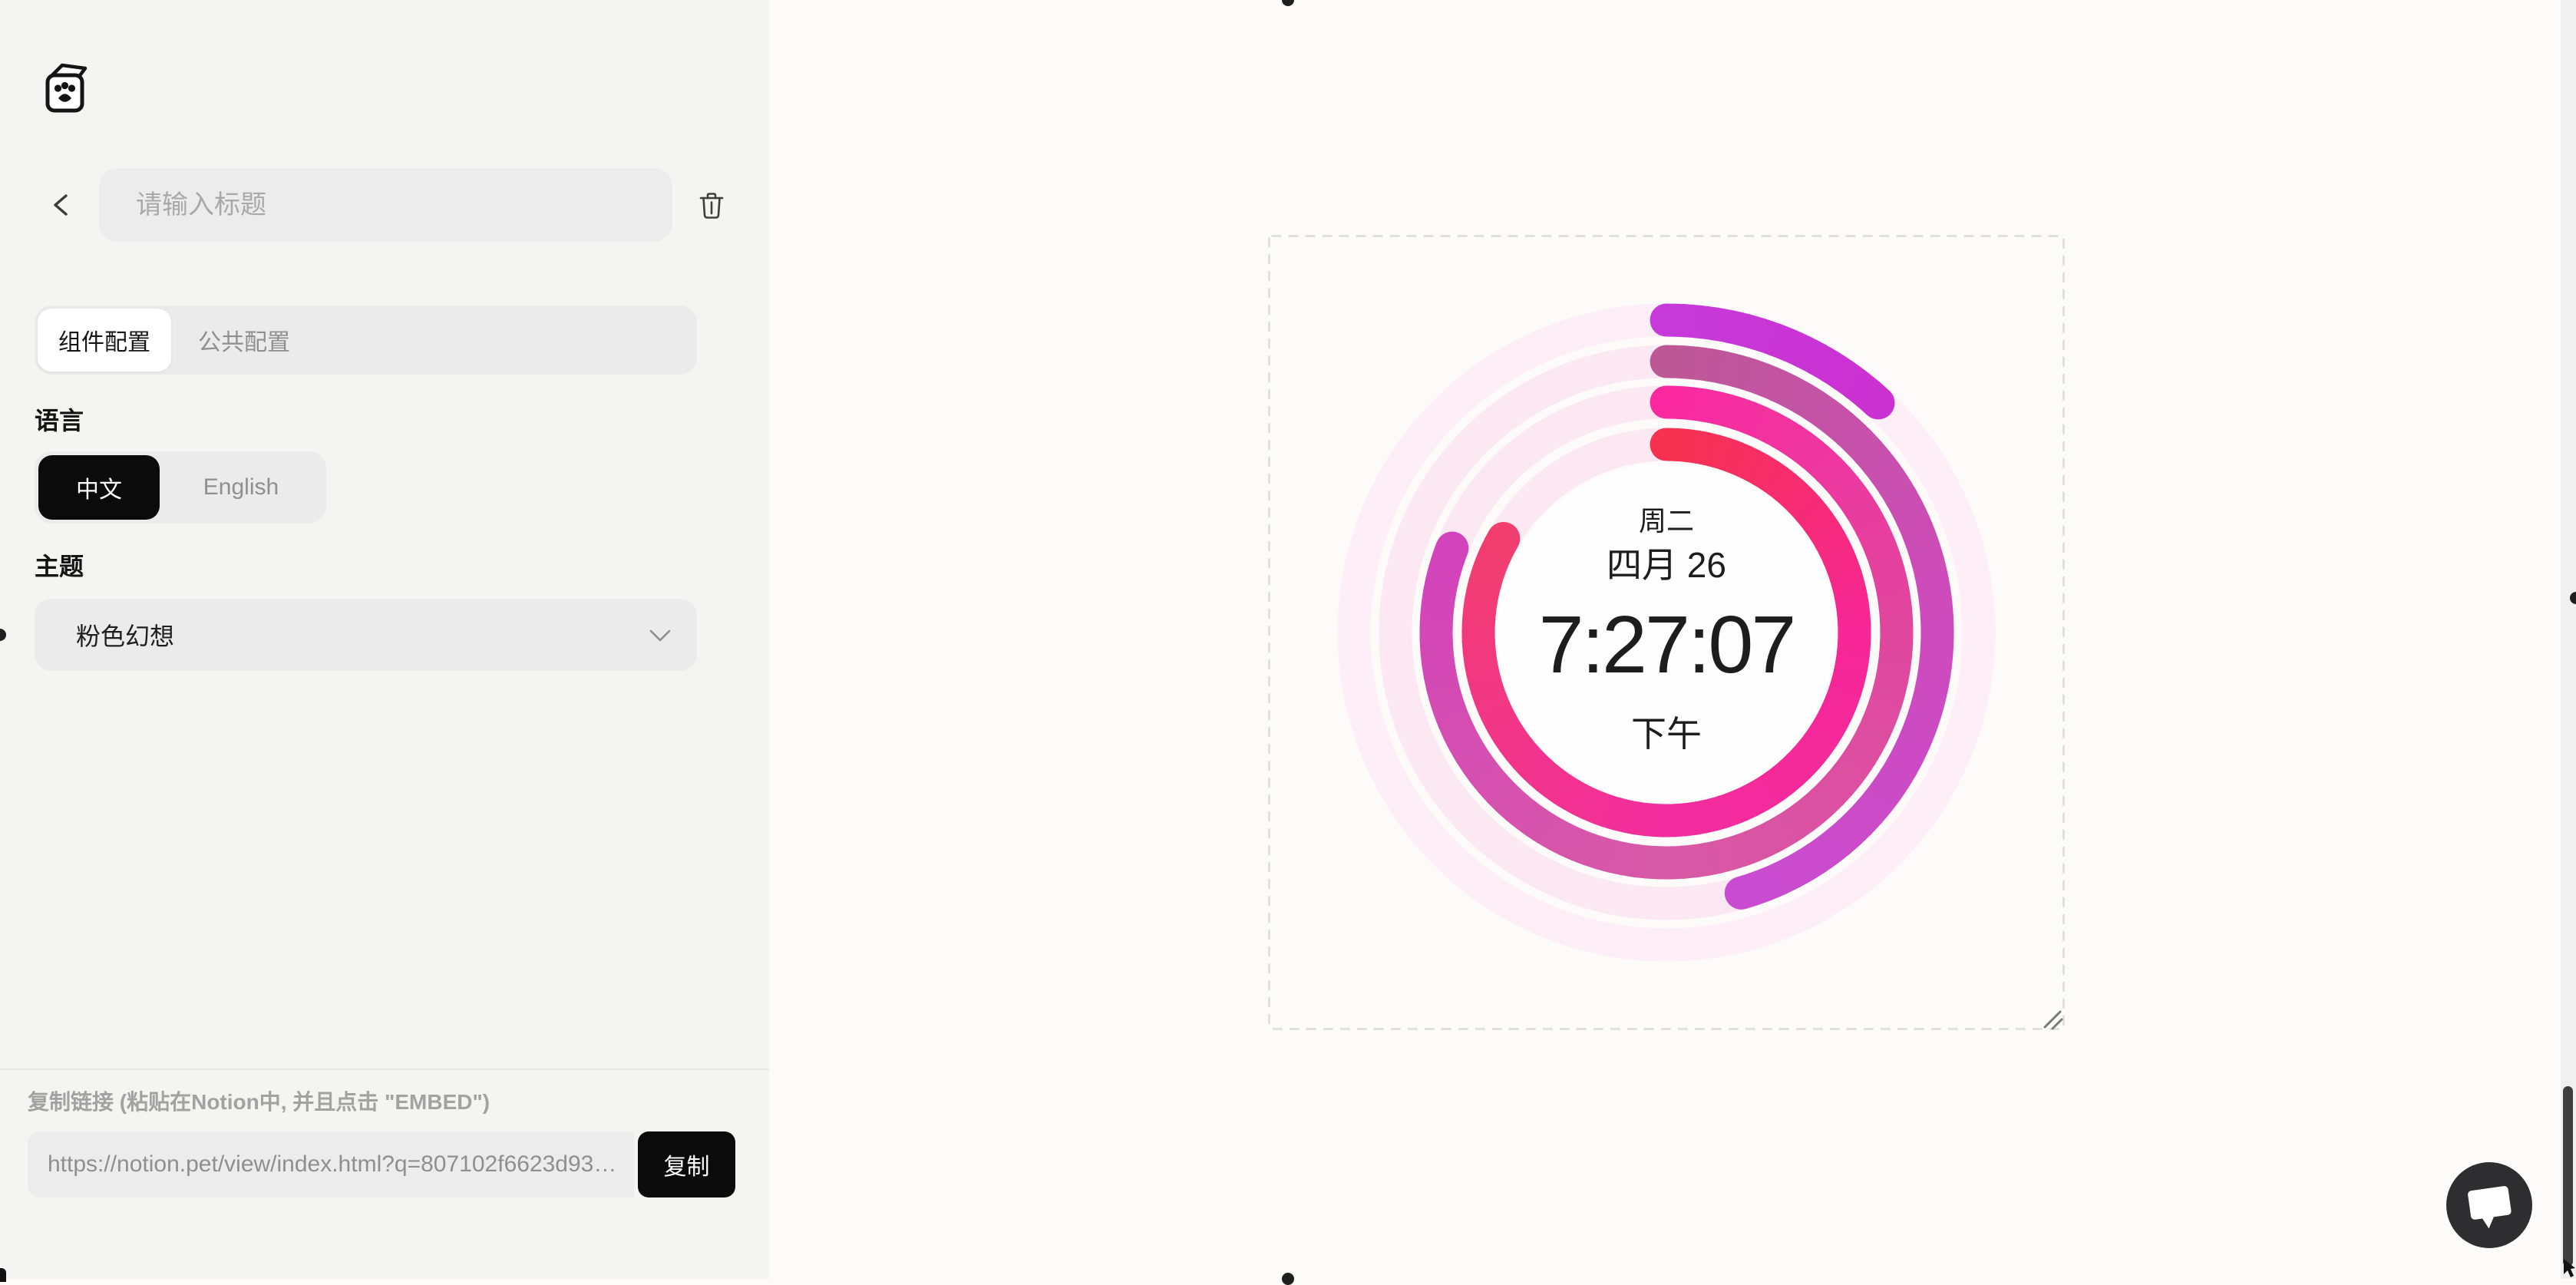  I want to click on config-tab-group: 组件配置 公共配置, so click(366, 340).